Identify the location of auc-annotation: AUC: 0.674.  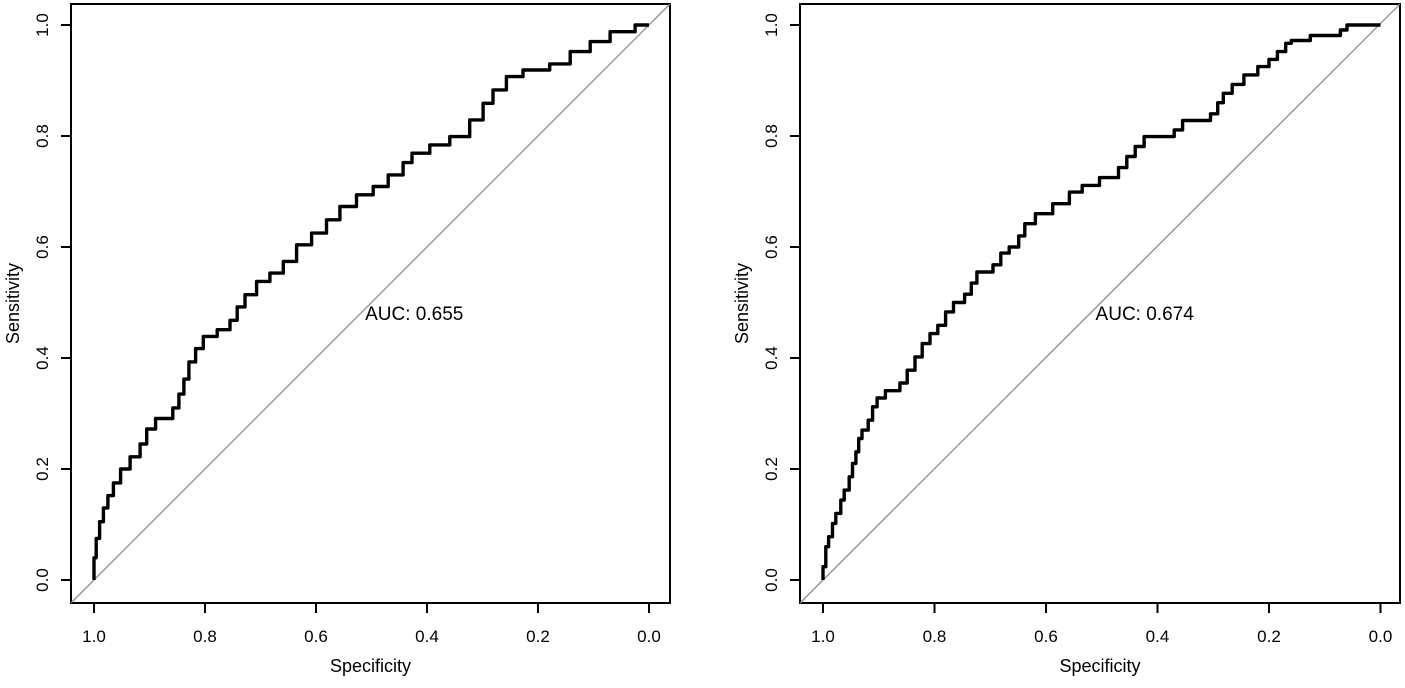
(1145, 314).